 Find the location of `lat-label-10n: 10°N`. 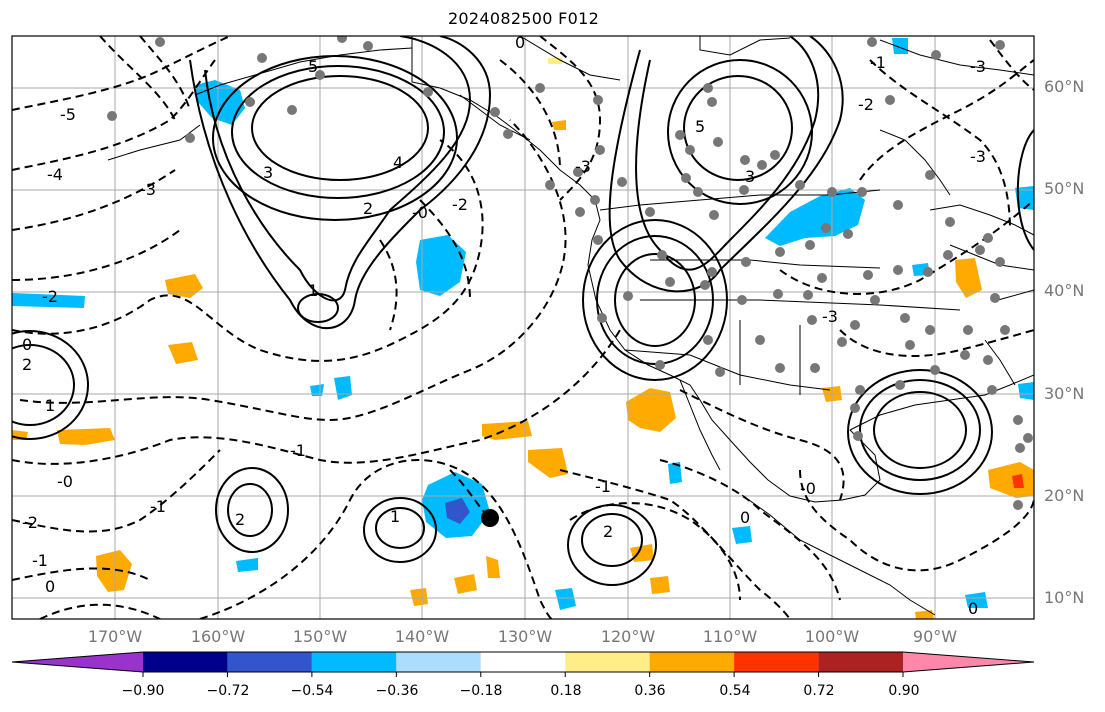

lat-label-10n: 10°N is located at coordinates (1064, 597).